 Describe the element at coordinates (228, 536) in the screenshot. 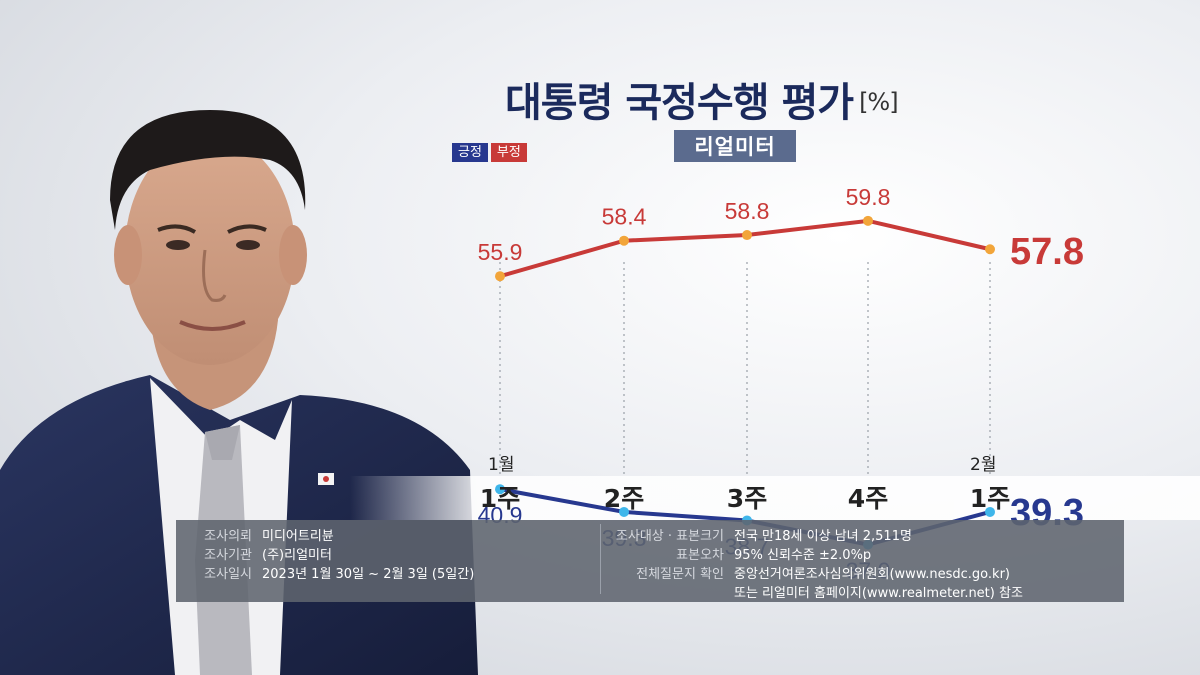

I see `info-key: 조사의뢰` at that location.